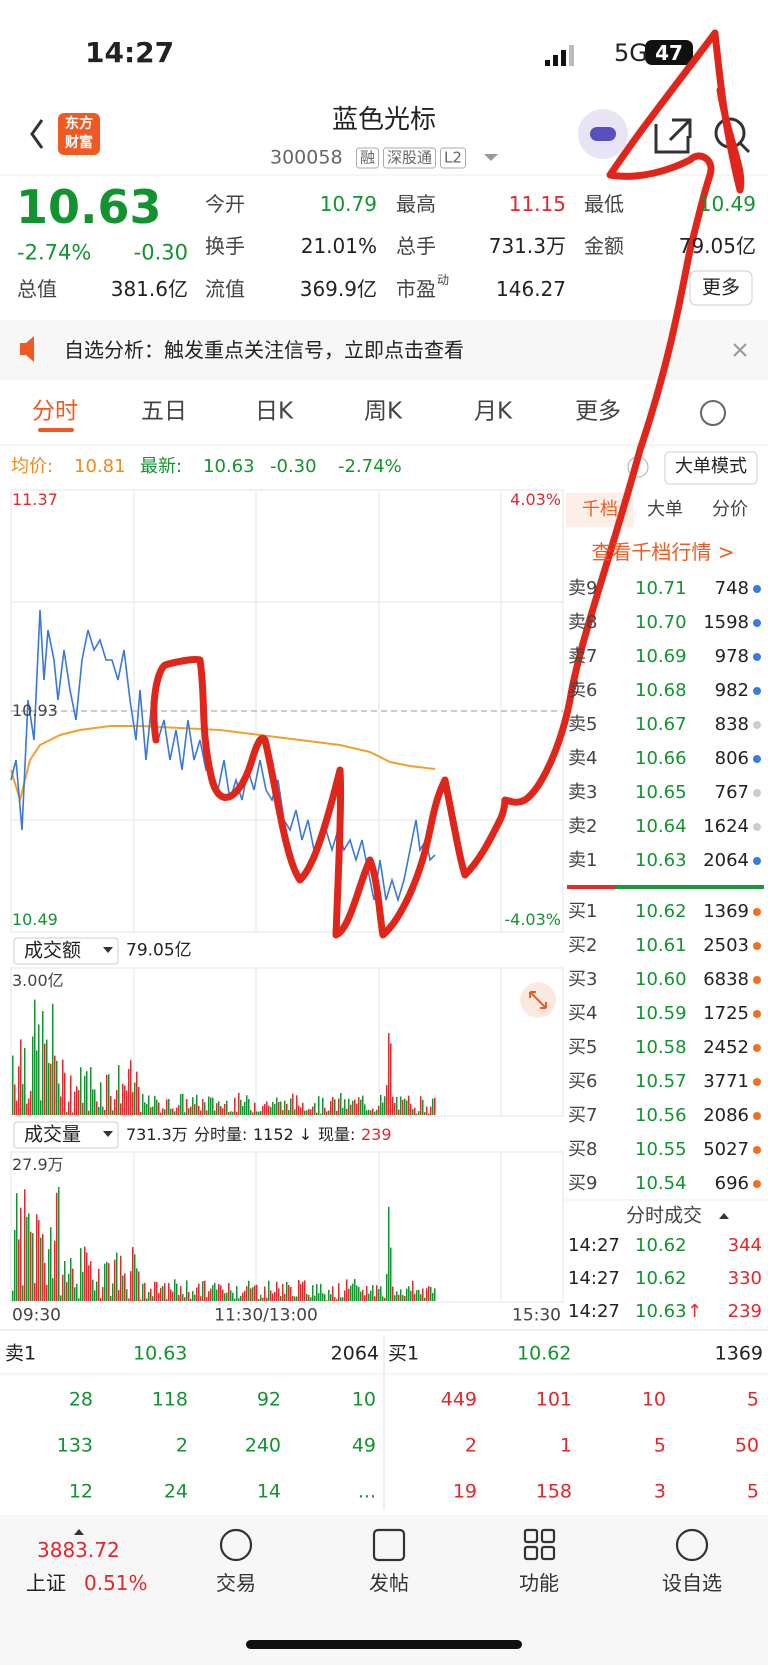 The height and width of the screenshot is (1665, 768). I want to click on amount-selector, so click(66, 951).